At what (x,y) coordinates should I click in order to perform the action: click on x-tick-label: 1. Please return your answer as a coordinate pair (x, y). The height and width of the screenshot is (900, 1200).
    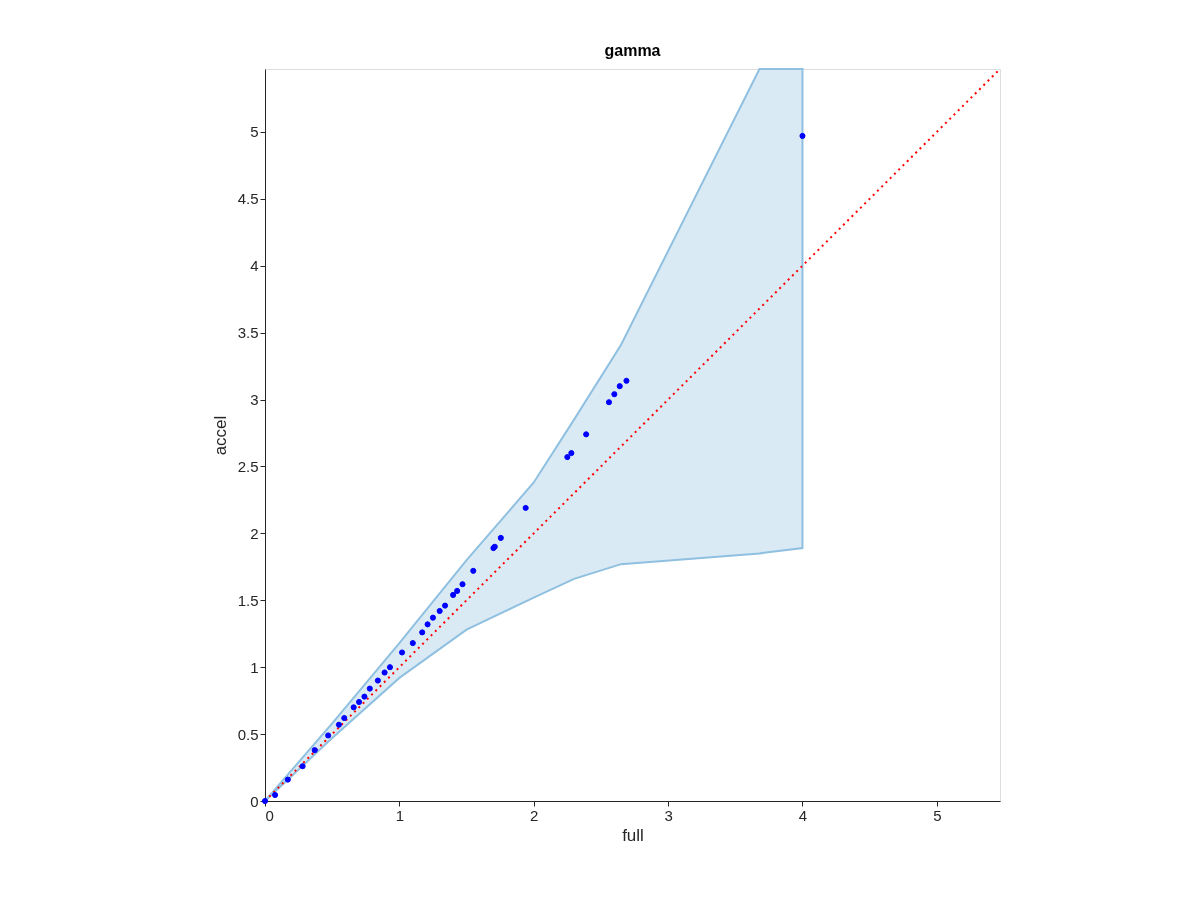
    Looking at the image, I should click on (400, 815).